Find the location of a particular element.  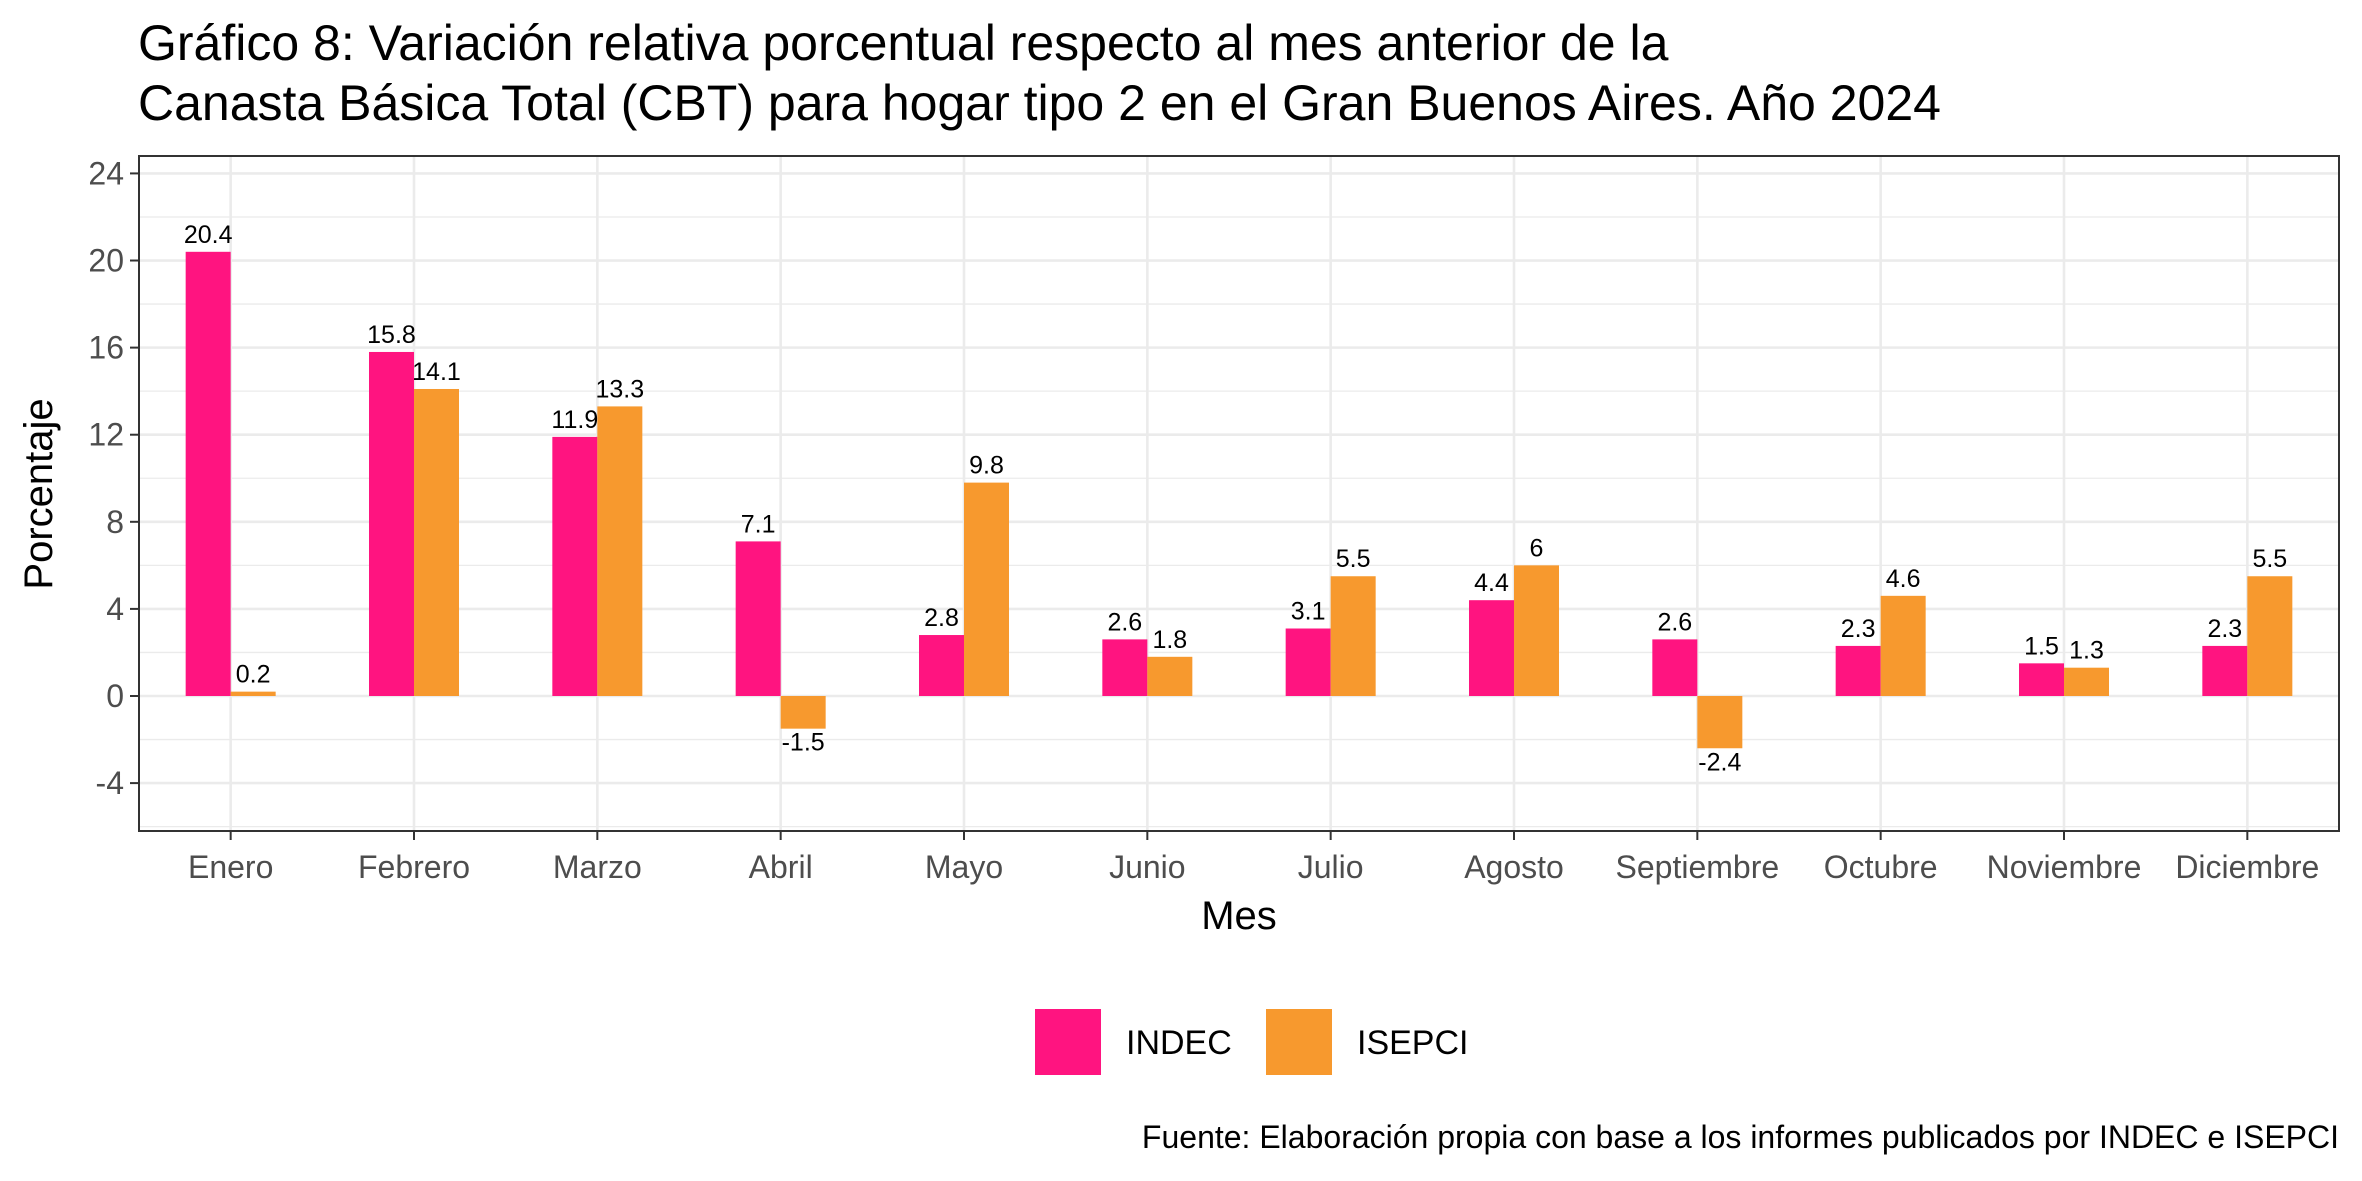

y-tick-label: 16 is located at coordinates (106, 348).